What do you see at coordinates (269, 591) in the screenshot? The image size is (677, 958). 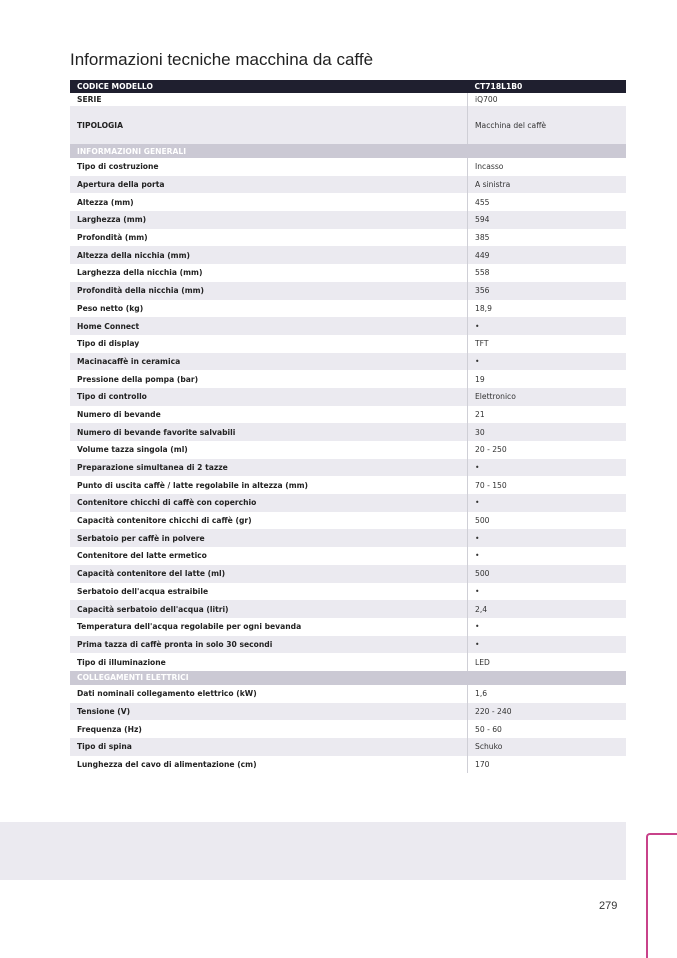 I see `row-label: Serbatoio dell'acqua estraibile` at bounding box center [269, 591].